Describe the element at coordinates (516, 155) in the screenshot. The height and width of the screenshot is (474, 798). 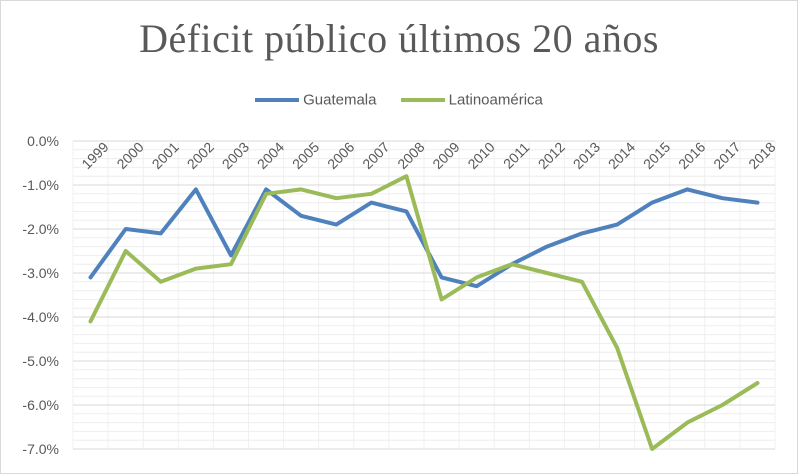
I see `x-tick-label: 2011` at that location.